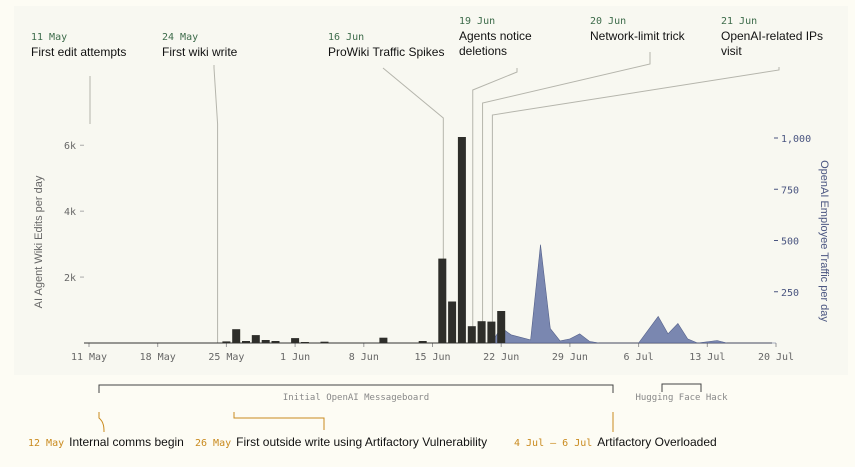 The width and height of the screenshot is (855, 467). Describe the element at coordinates (39, 241) in the screenshot. I see `y-left-axis-title: AI Agent Wiki Edits per day` at that location.